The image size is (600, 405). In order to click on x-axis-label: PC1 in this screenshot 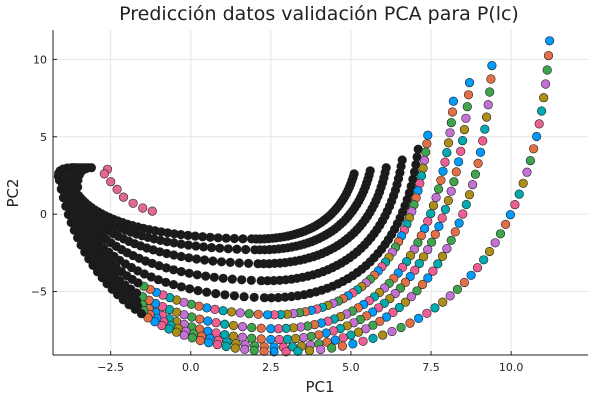, I will do `click(319, 387)`.